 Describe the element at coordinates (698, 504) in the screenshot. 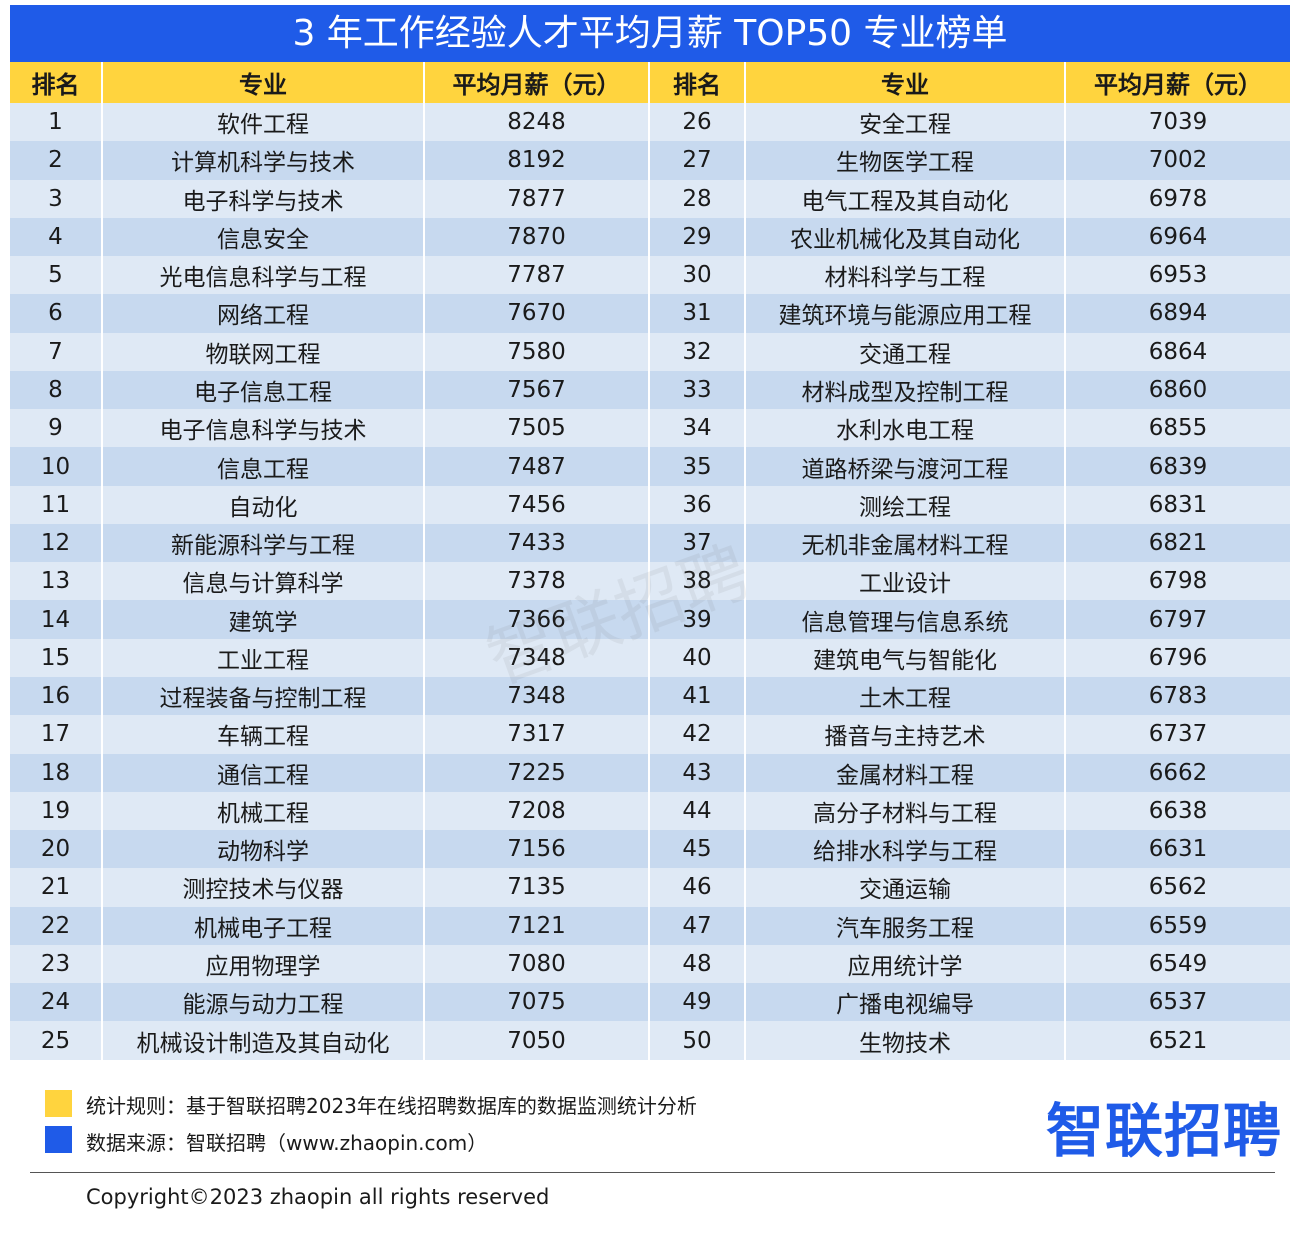

I see `rank-cell: 36` at that location.